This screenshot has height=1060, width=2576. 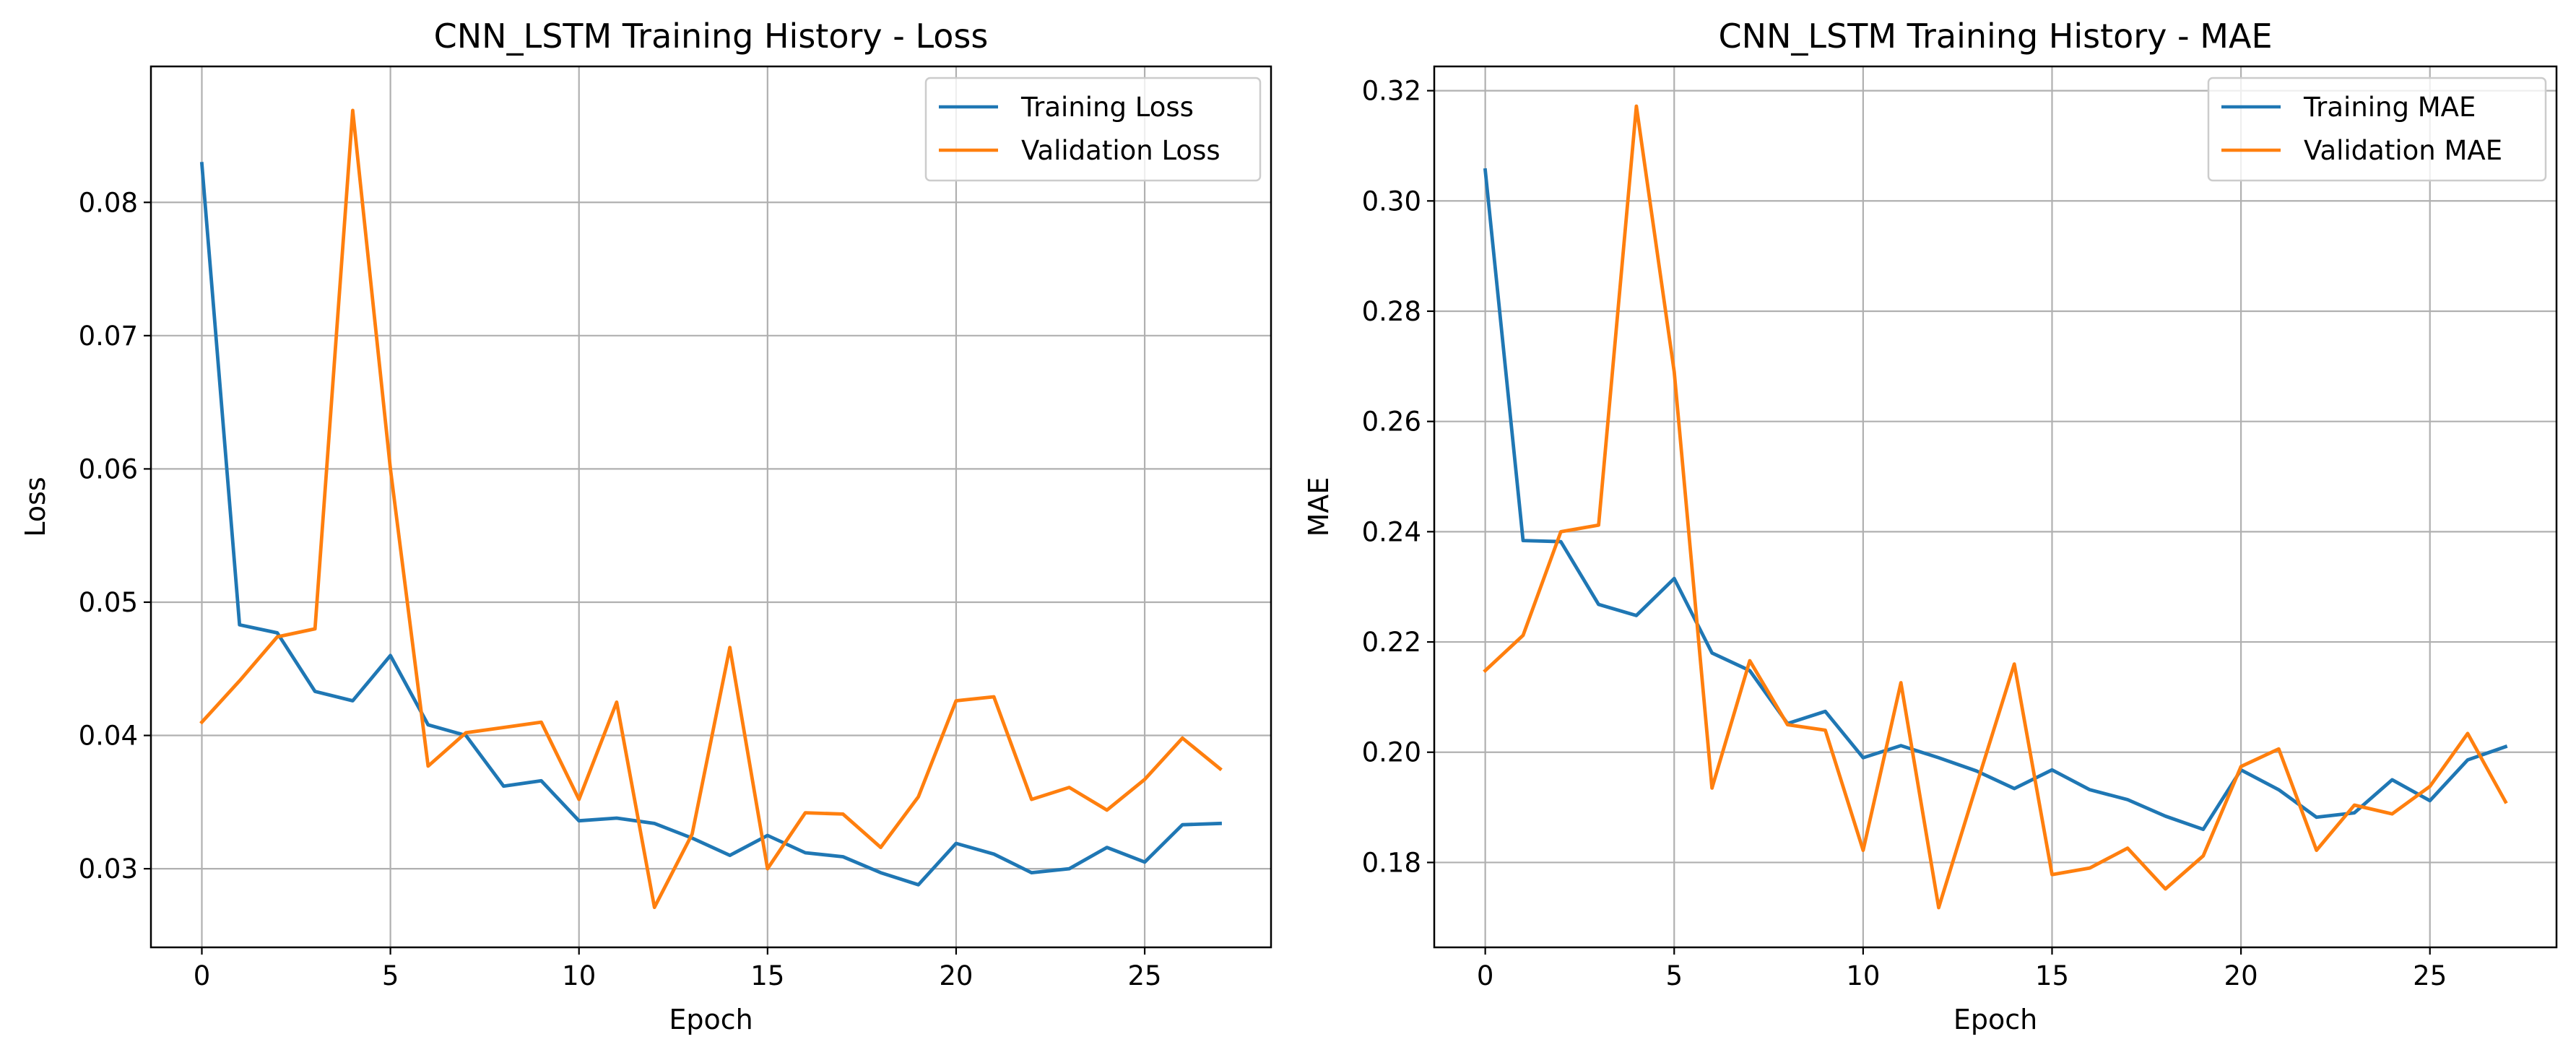 I want to click on mae-y-tick-label: 0.30, so click(x=1391, y=201).